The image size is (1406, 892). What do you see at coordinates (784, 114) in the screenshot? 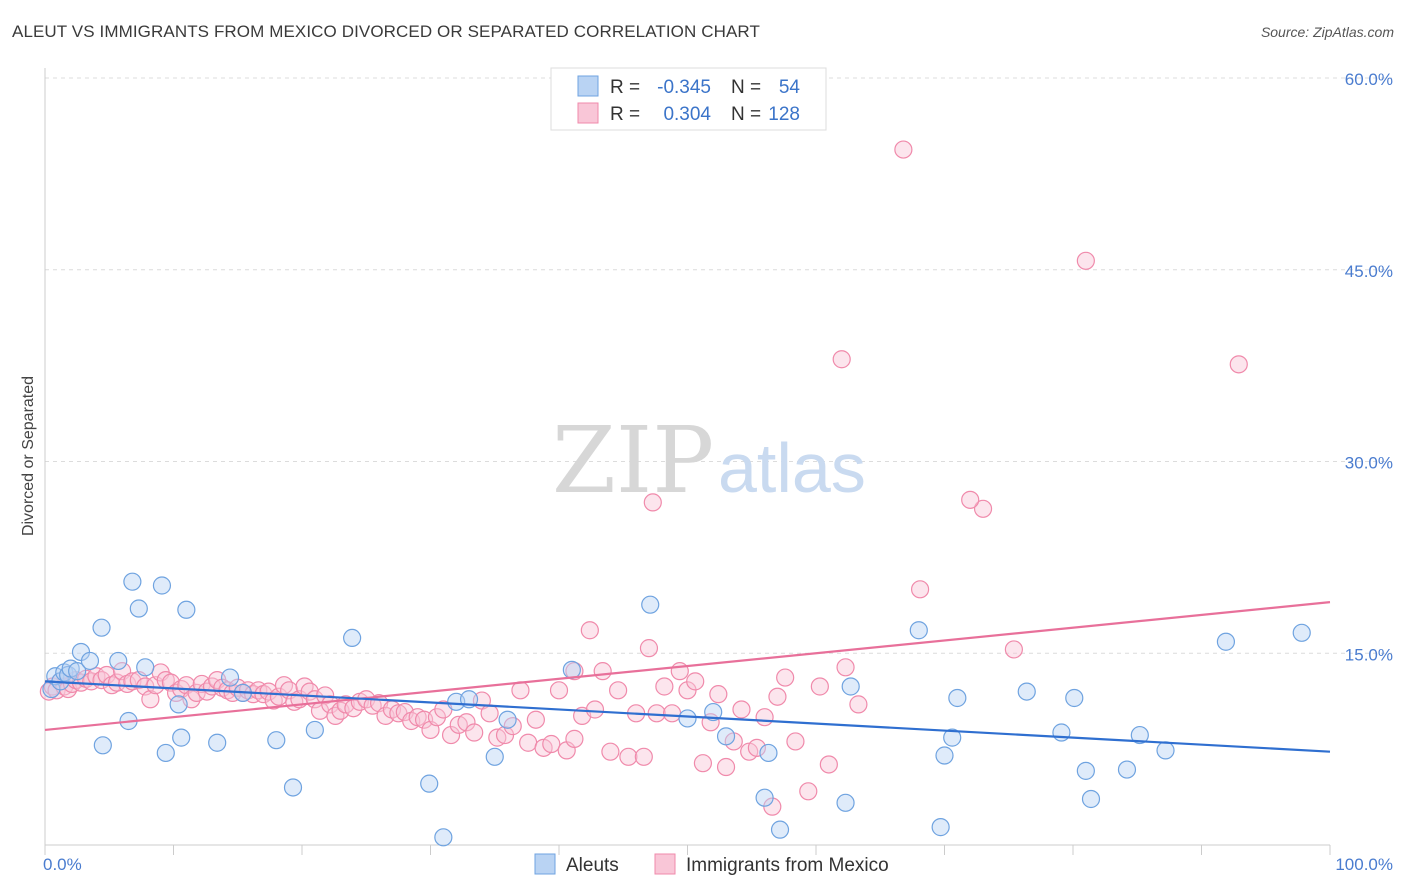
I see `legend-n-value-2: 128` at bounding box center [784, 114].